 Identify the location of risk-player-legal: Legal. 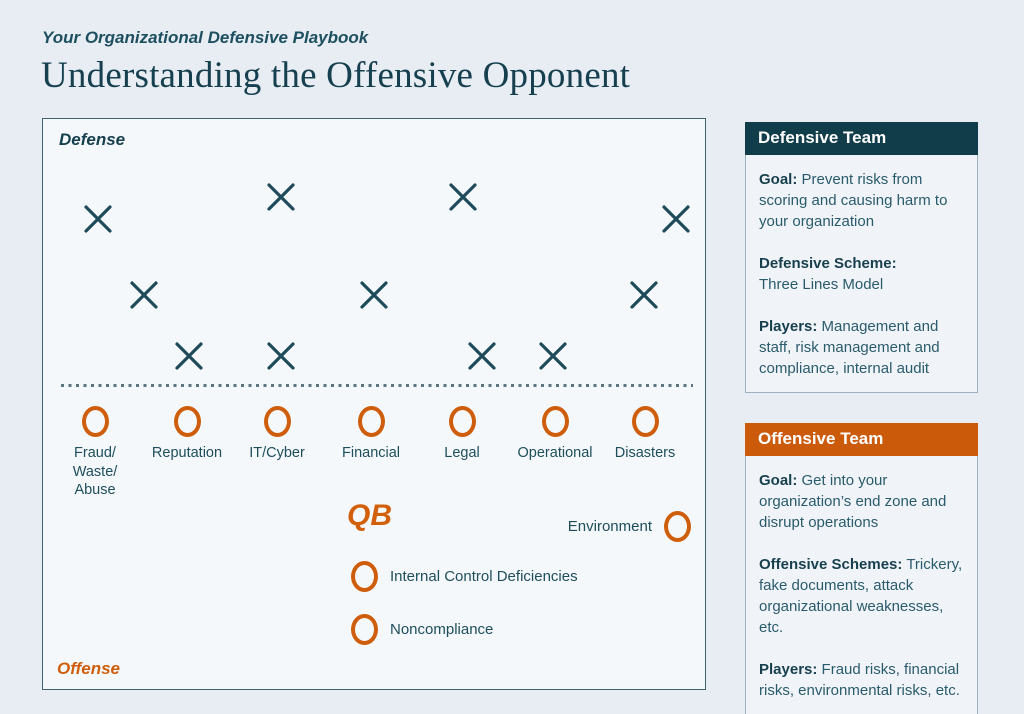
(462, 434).